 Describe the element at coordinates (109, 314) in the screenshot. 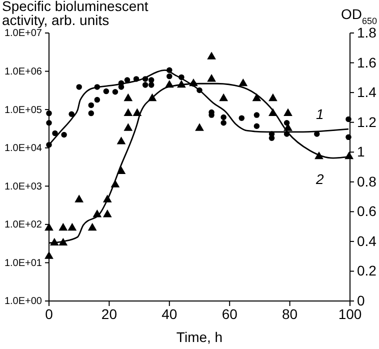

I see `x-tick-label: 20` at that location.